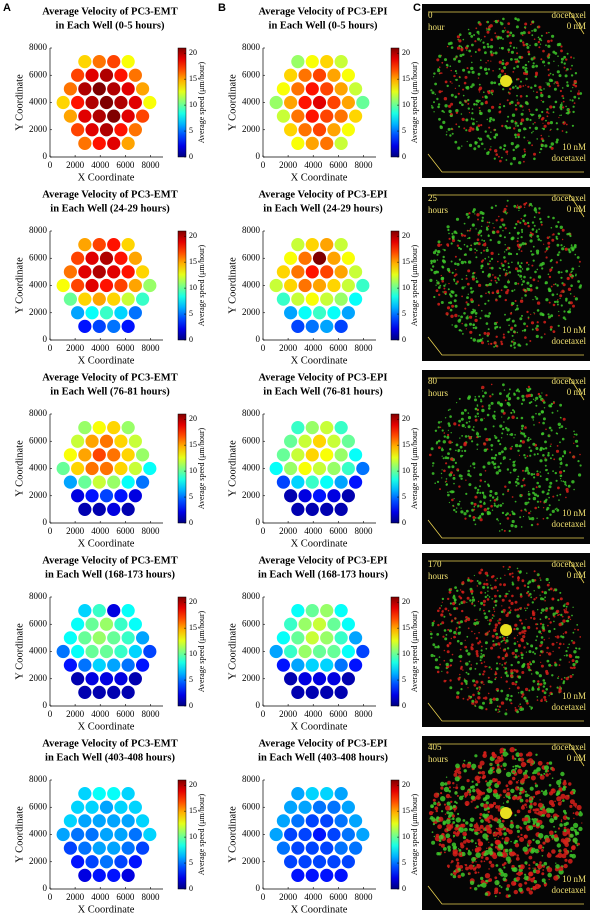 The width and height of the screenshot is (602, 917). Describe the element at coordinates (232, 834) in the screenshot. I see `y-axis-label: Y Coordinate` at that location.